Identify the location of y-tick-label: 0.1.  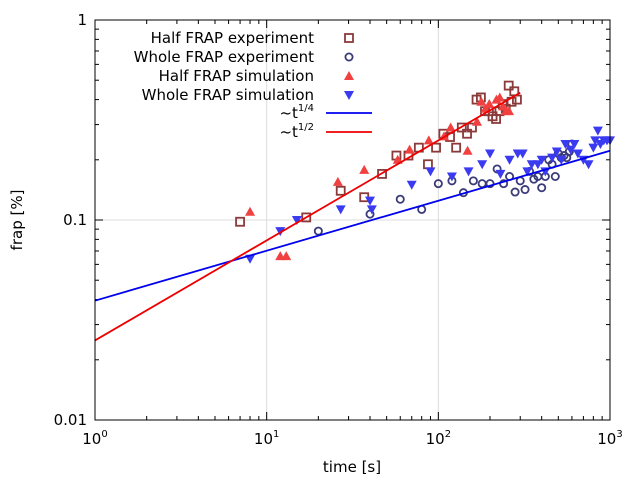
(75, 220).